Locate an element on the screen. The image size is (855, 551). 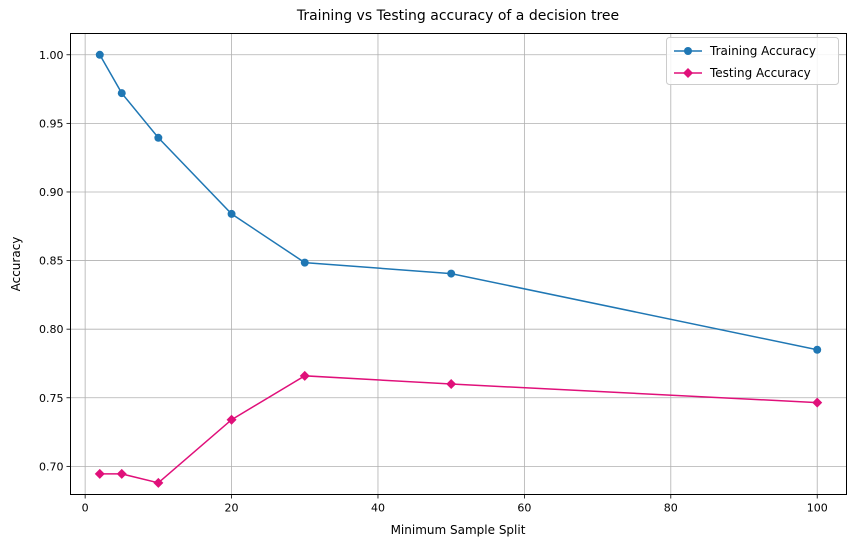
x-axis-label: Minimum Sample Split is located at coordinates (458, 530).